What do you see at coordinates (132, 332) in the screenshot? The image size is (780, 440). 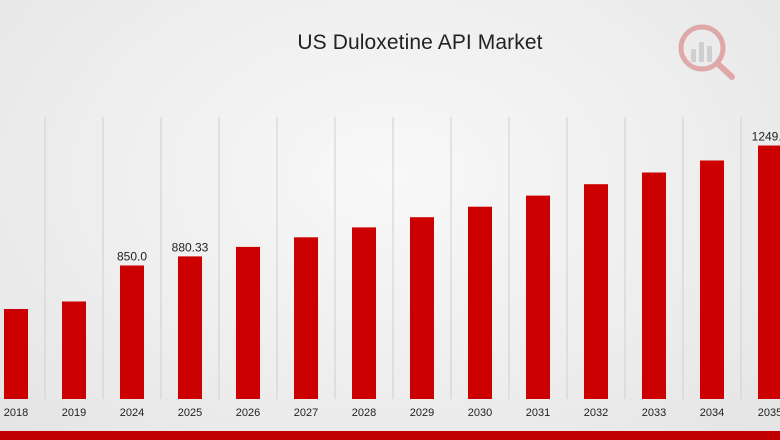 I see `bar-2024` at bounding box center [132, 332].